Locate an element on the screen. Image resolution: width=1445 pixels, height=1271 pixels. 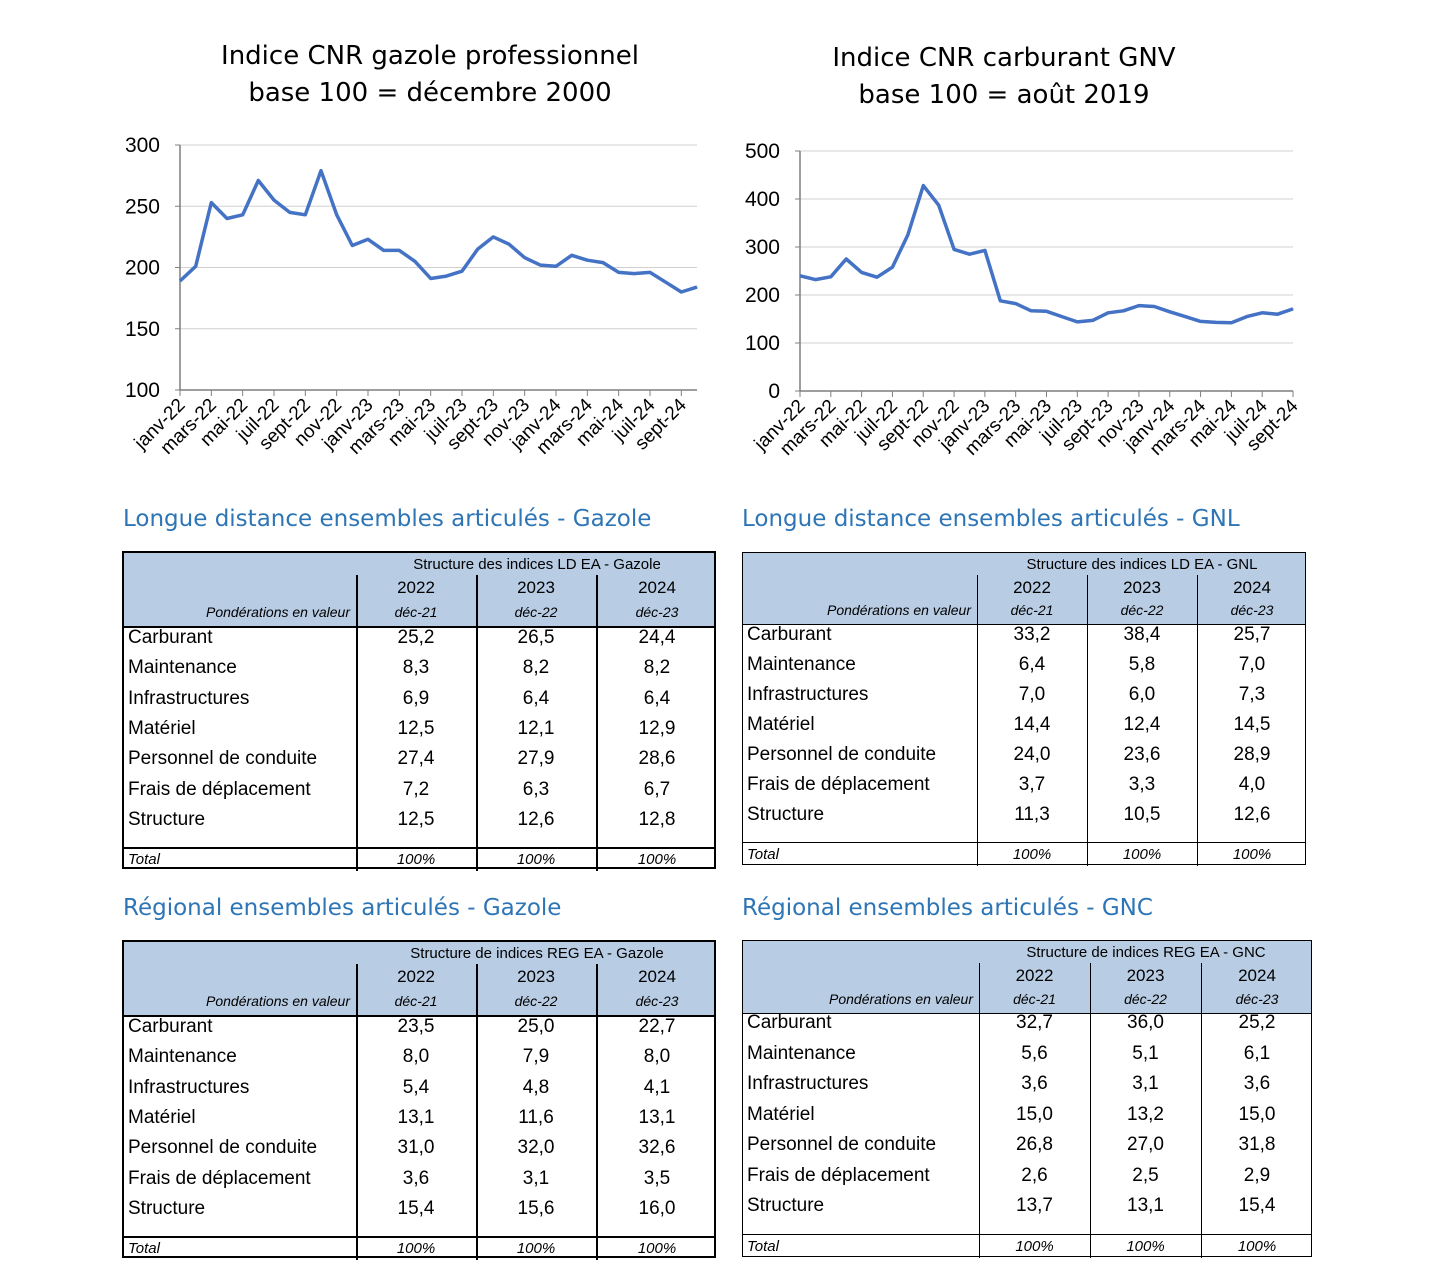
table-cell-value: 15,0 is located at coordinates (1034, 1114).